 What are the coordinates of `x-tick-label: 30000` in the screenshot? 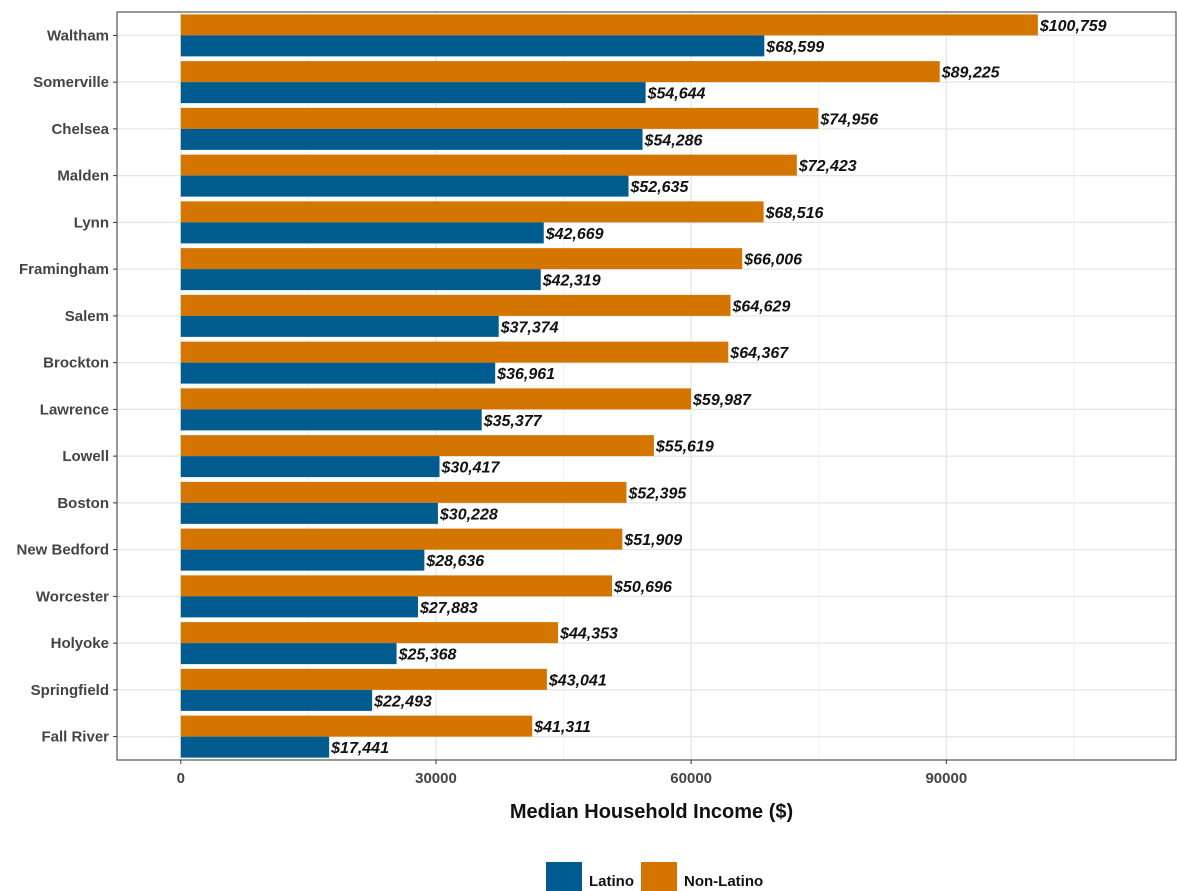 It's located at (436, 778).